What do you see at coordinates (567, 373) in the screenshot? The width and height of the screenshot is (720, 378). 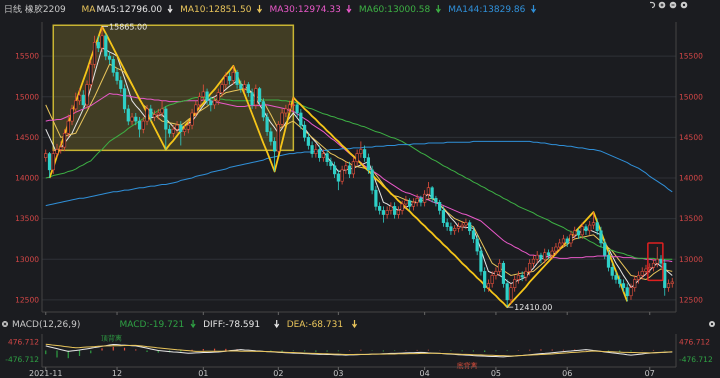 I see `x-tick-label: 06` at bounding box center [567, 373].